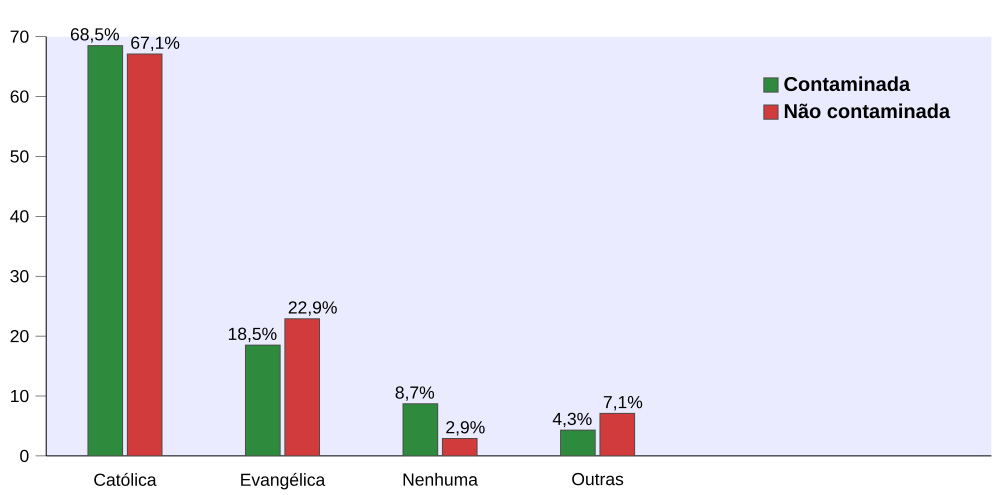  Describe the element at coordinates (847, 84) in the screenshot. I see `legend-label: Contaminada` at that location.